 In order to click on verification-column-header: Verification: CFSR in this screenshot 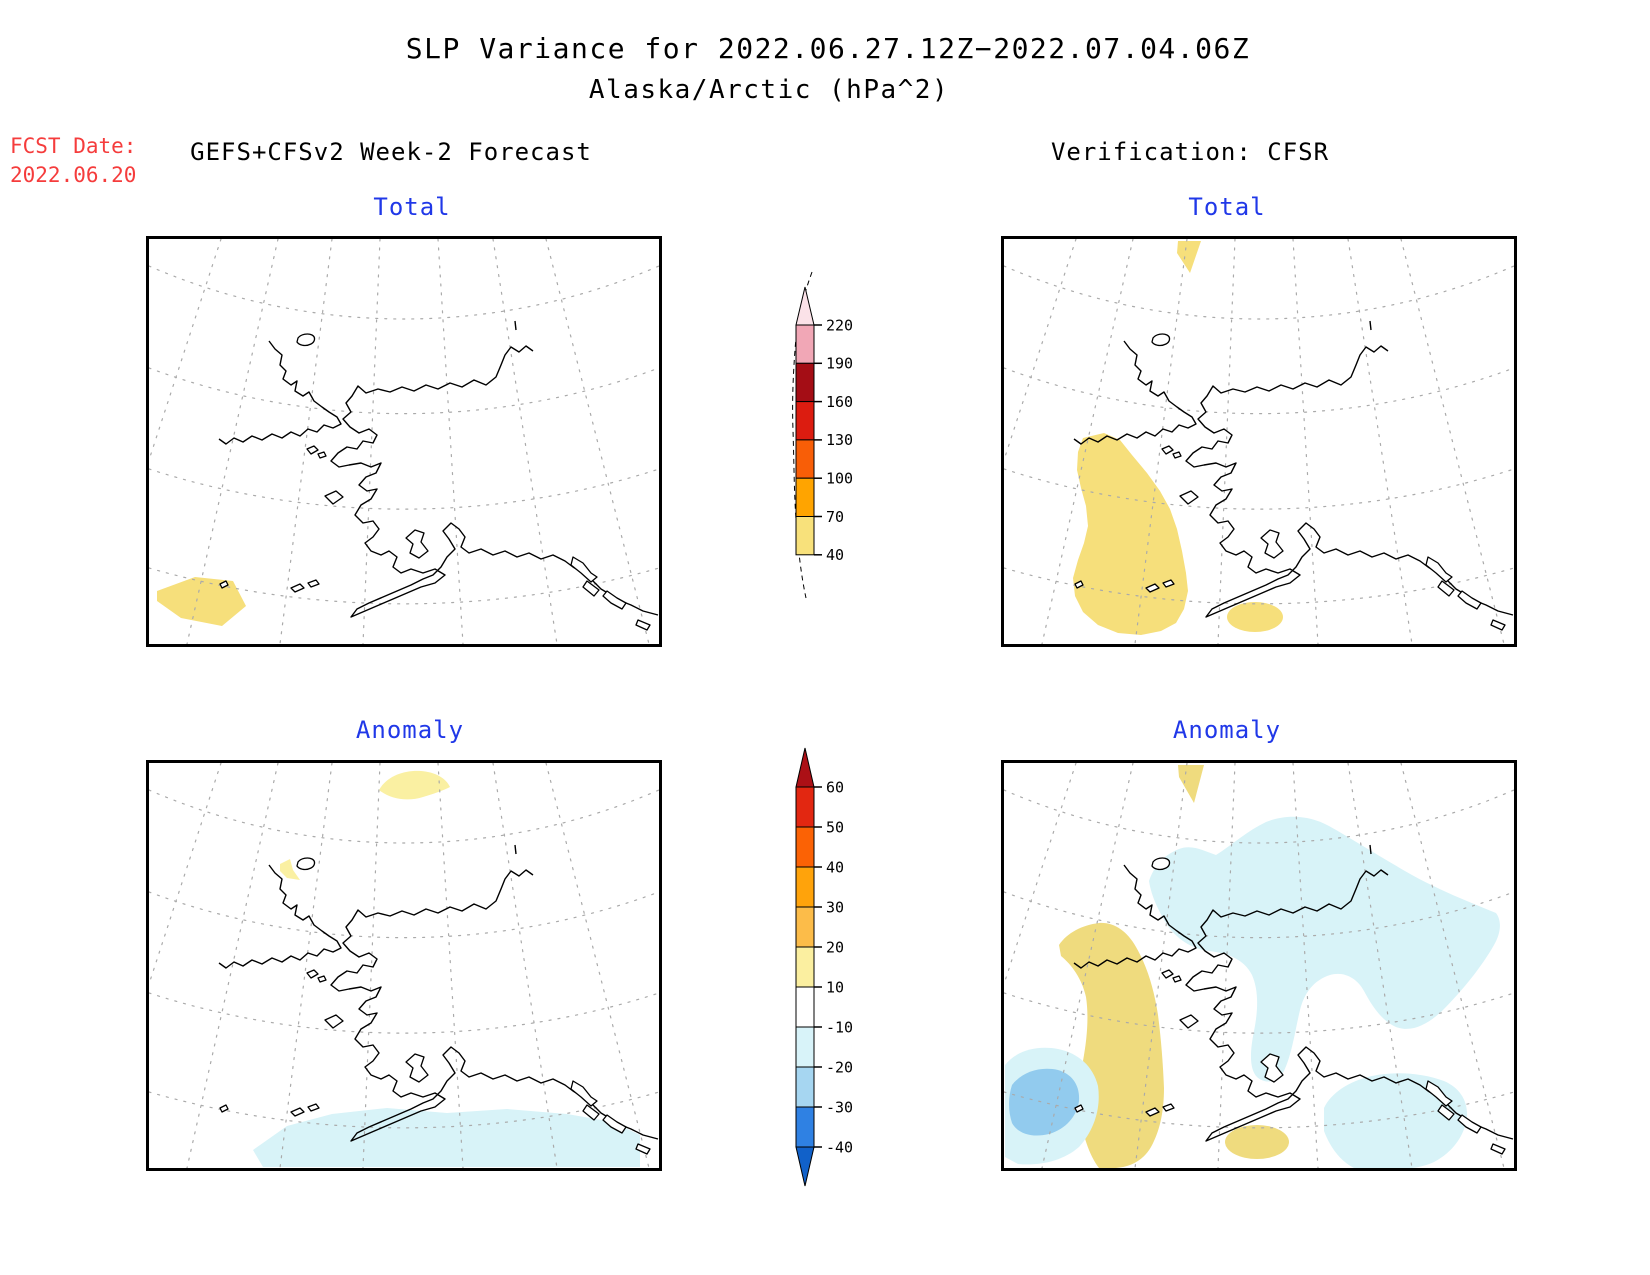, I will do `click(1190, 152)`.